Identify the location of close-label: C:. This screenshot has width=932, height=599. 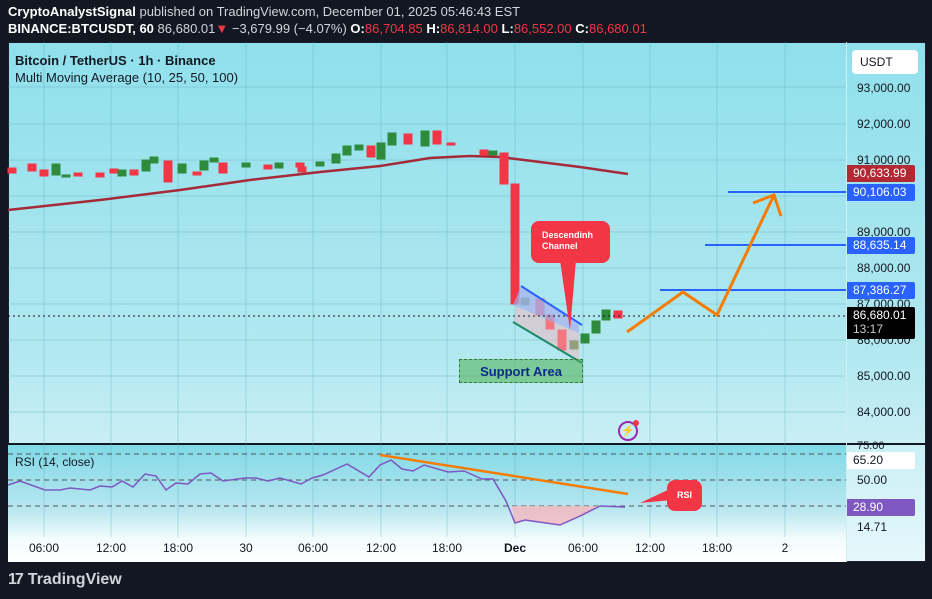
(582, 28).